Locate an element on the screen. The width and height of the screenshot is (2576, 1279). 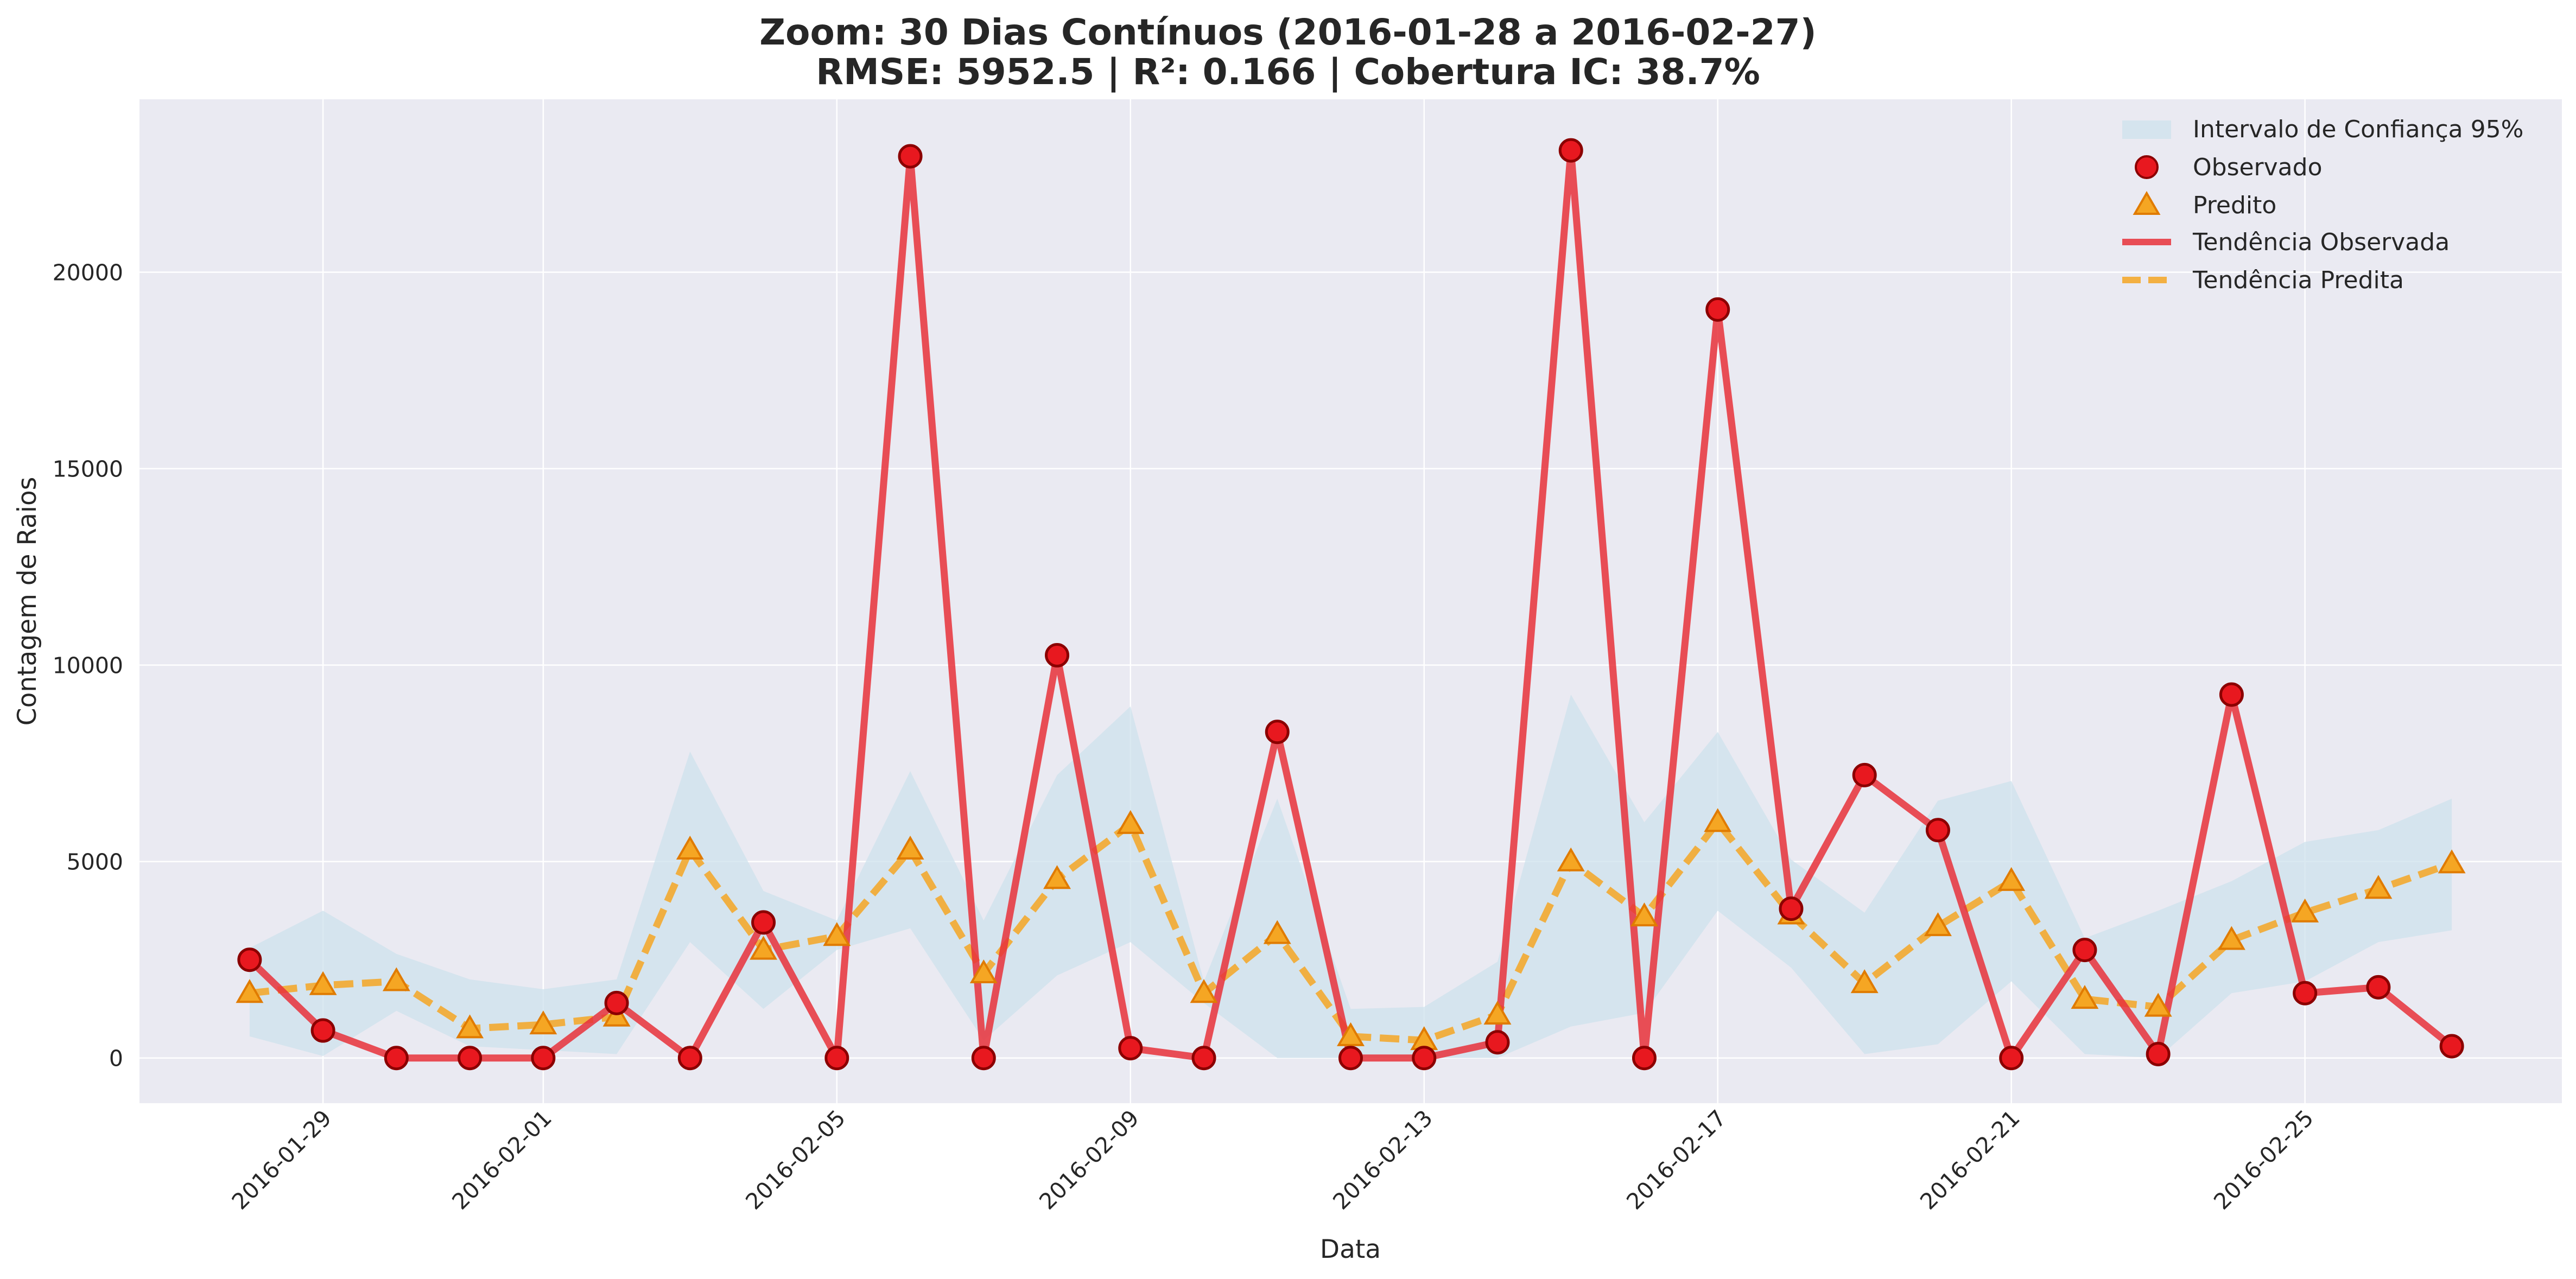
y-axis: 0 5000 10000 15000 20000 is located at coordinates (88, 666).